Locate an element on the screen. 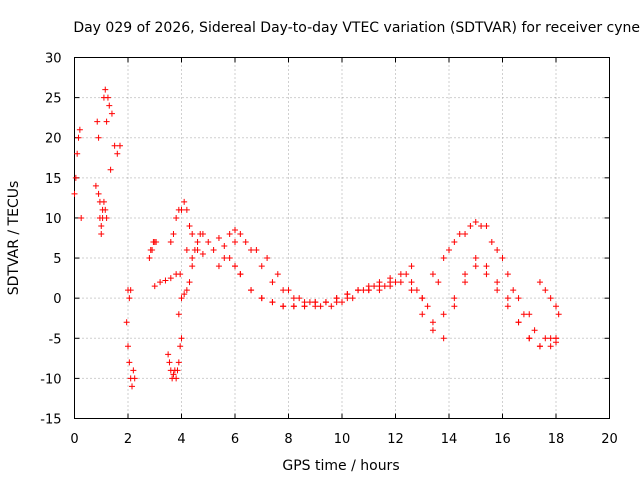 This screenshot has width=640, height=480. series-hump-b is located at coordinates (294, 274).